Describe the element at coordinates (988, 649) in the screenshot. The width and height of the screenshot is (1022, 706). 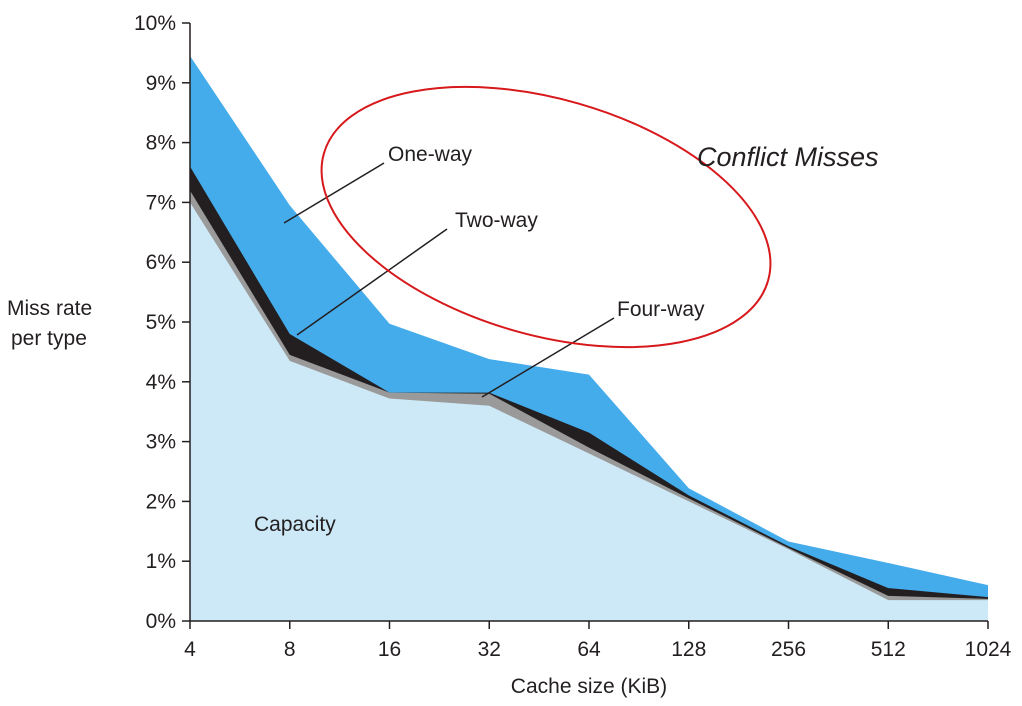
I see `x-tick-label: 1024` at that location.